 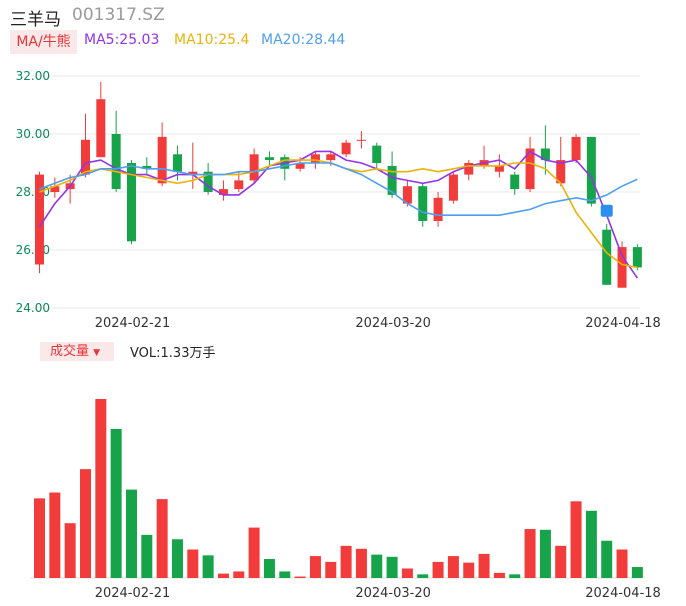 I want to click on volume-value-label: VOL:1.33万手, so click(x=173, y=353).